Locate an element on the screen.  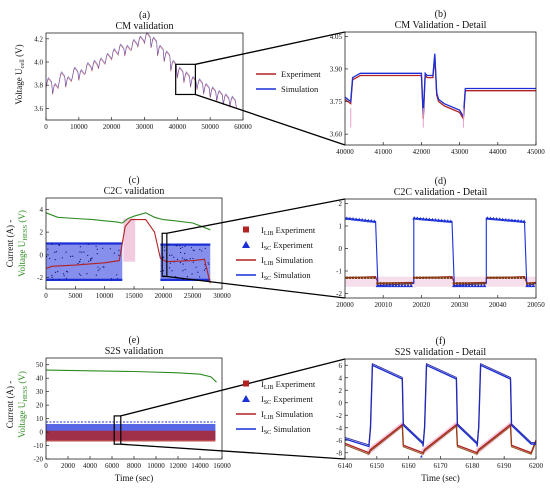
x-tick-label: 15000 is located at coordinates (134, 296).